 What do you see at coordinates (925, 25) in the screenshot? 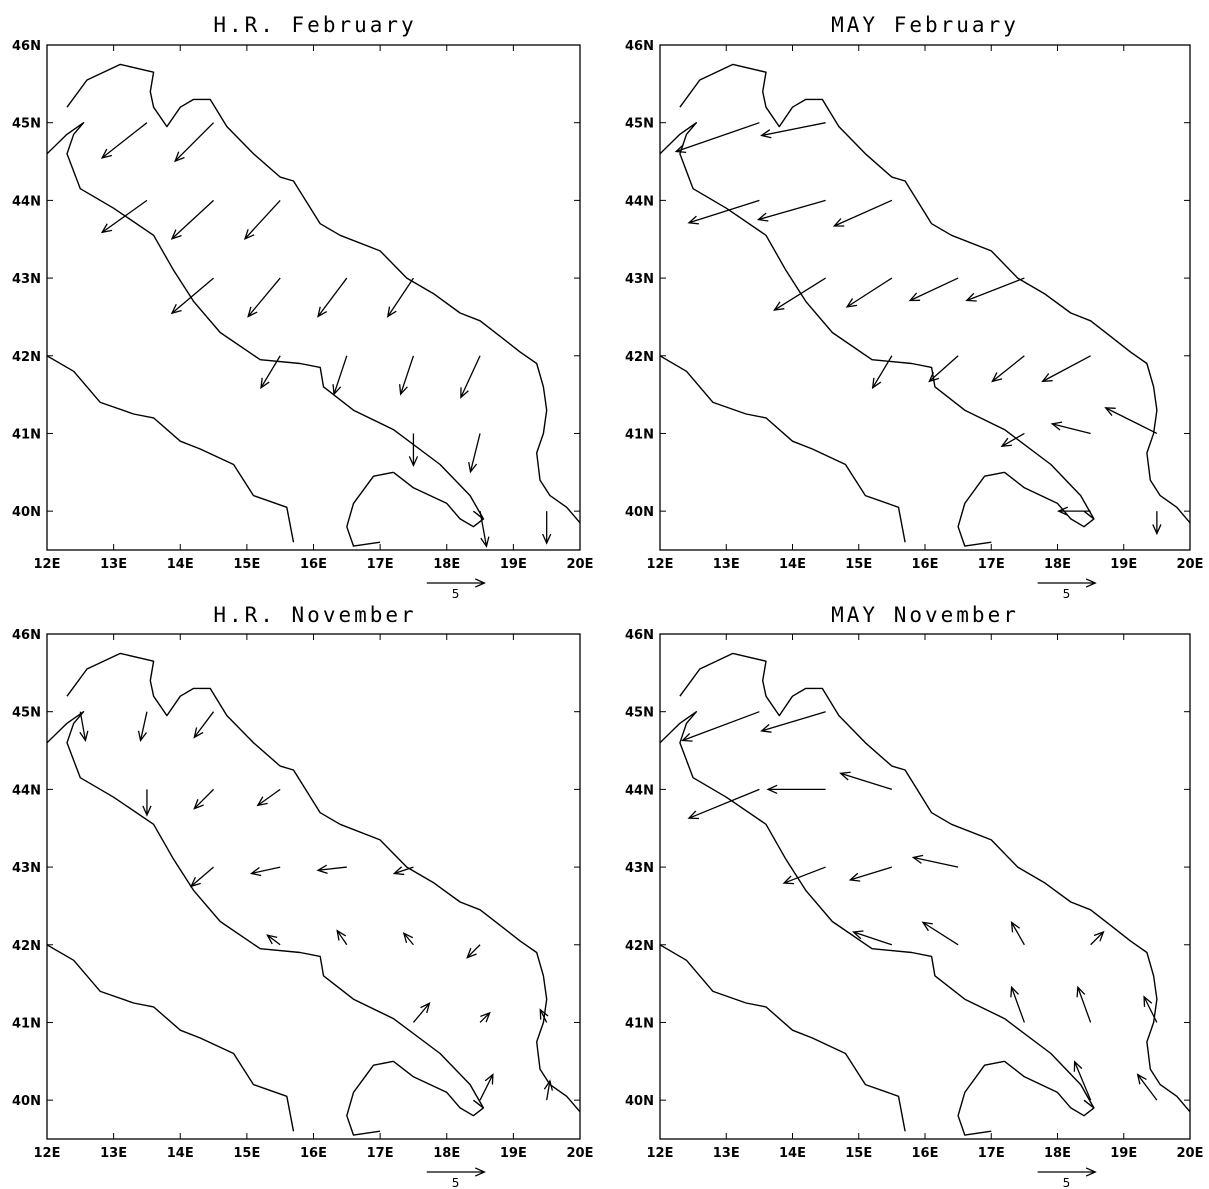
I see `panel-title: MAY February` at bounding box center [925, 25].